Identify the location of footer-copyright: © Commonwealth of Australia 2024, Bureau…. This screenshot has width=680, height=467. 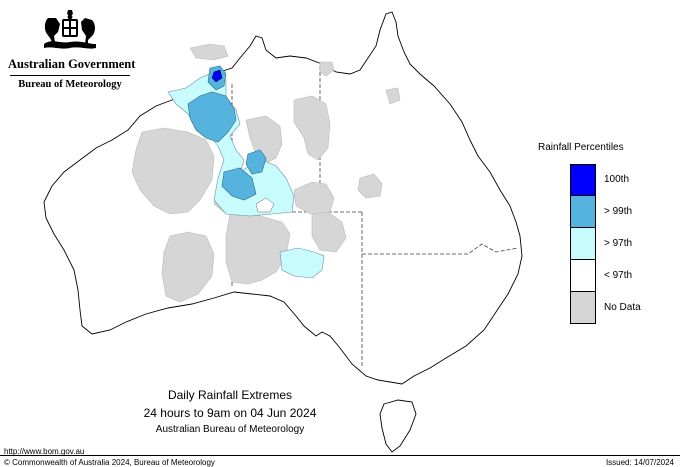
(109, 462).